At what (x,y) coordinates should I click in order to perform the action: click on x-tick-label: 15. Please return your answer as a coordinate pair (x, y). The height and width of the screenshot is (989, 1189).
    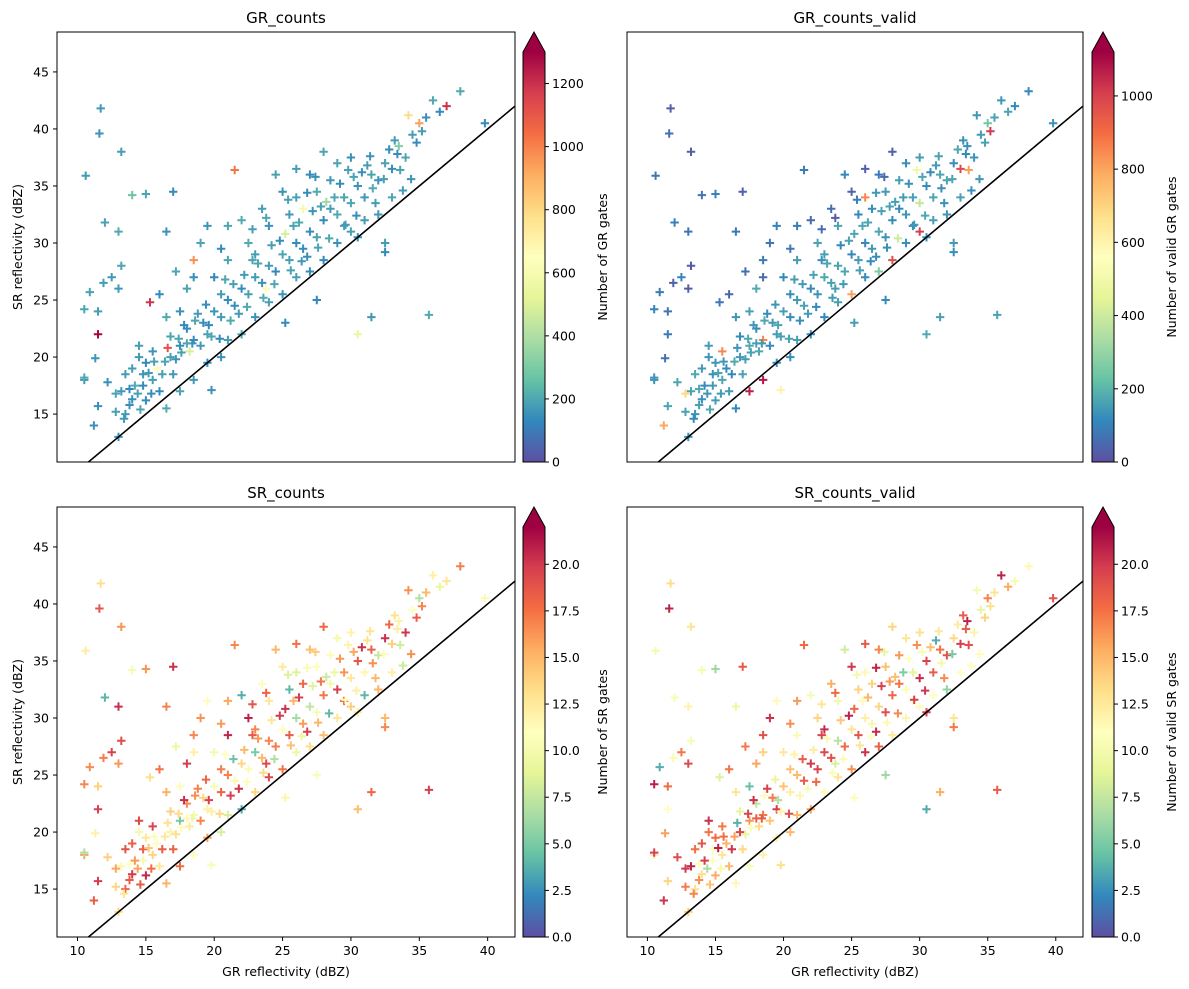
    Looking at the image, I should click on (716, 950).